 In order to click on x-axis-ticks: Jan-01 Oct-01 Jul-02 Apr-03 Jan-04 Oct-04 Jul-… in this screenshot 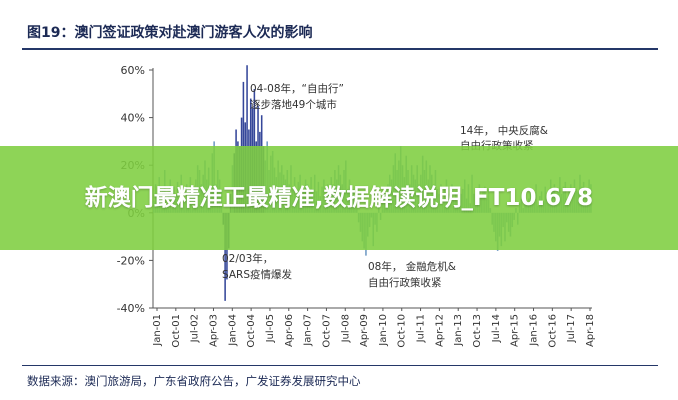, I will do `click(374, 328)`.